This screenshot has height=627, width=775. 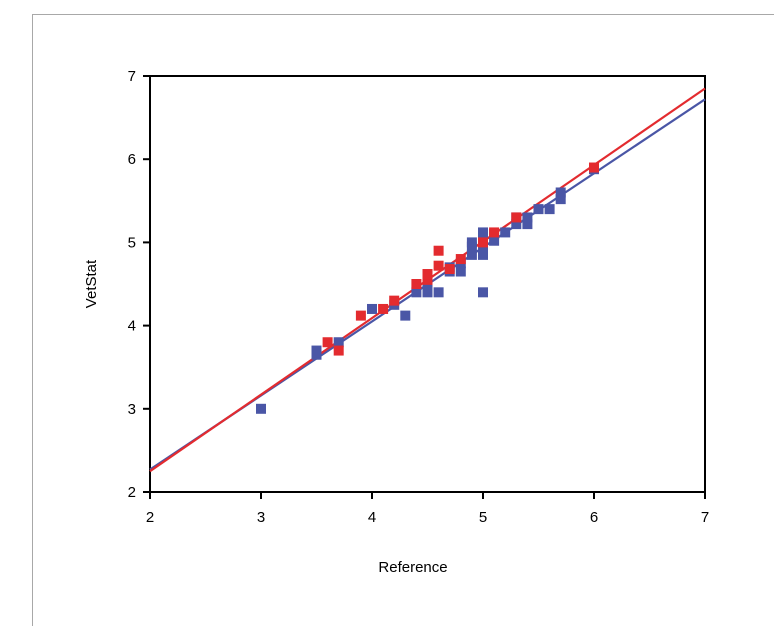 What do you see at coordinates (91, 283) in the screenshot?
I see `y-axis-title: VetStat` at bounding box center [91, 283].